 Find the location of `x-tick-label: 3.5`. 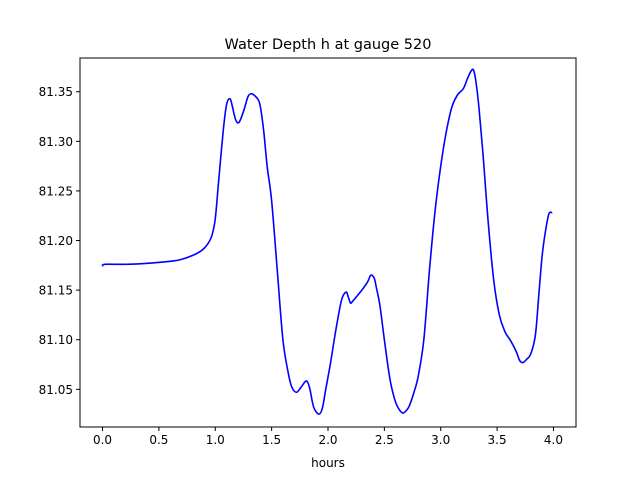

x-tick-label: 3.5 is located at coordinates (497, 440).